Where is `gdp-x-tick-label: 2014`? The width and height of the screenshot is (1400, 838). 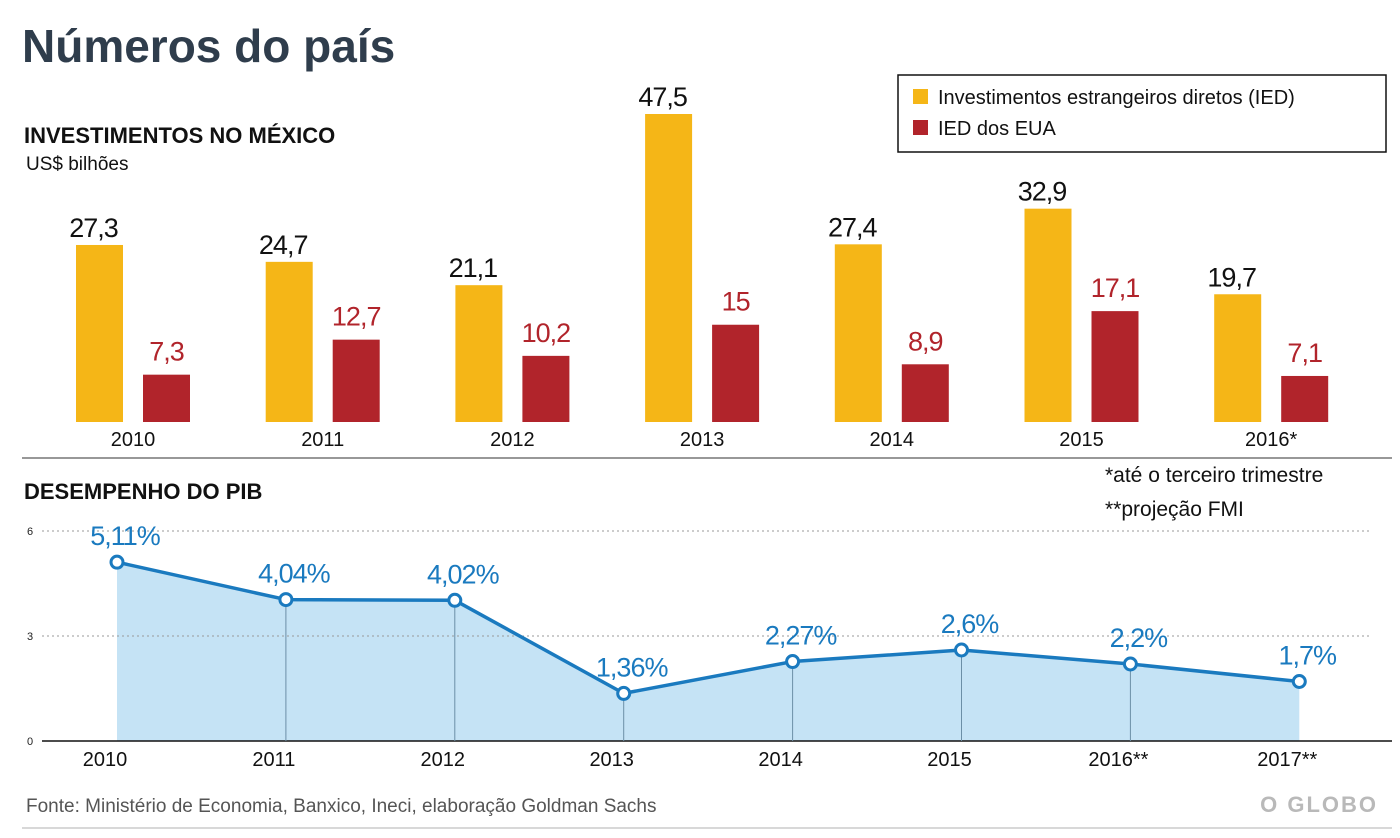
gdp-x-tick-label: 2014 is located at coordinates (780, 760).